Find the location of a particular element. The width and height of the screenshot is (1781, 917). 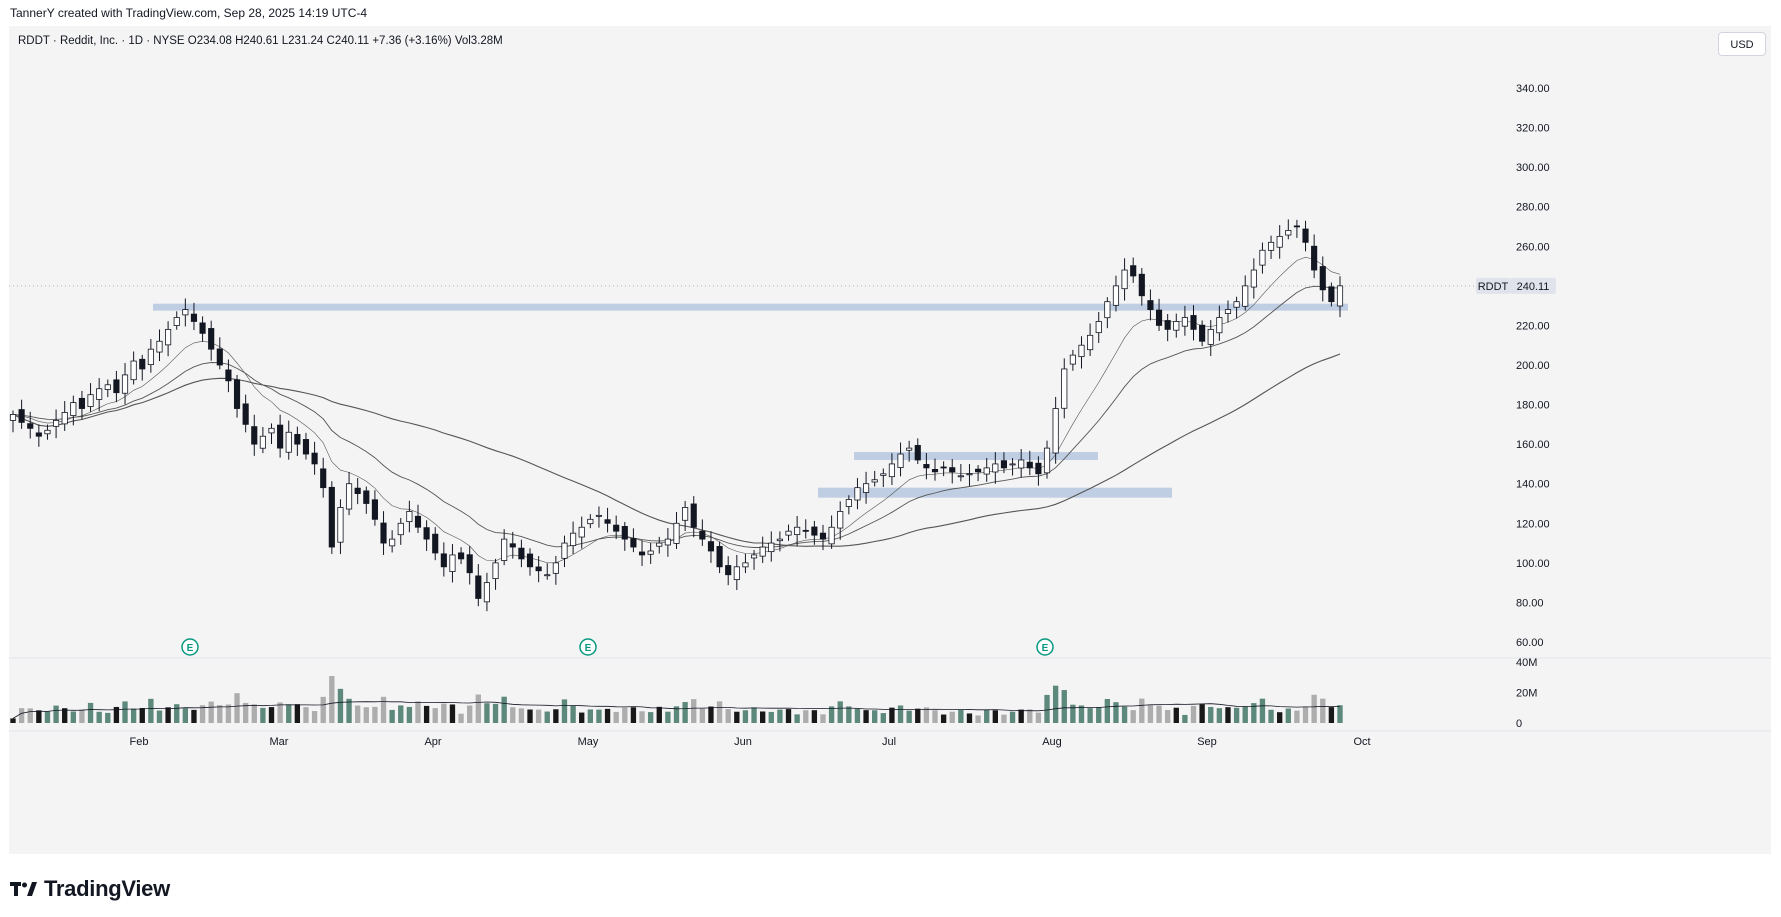

price-tick-label: 320.00 is located at coordinates (1533, 129).